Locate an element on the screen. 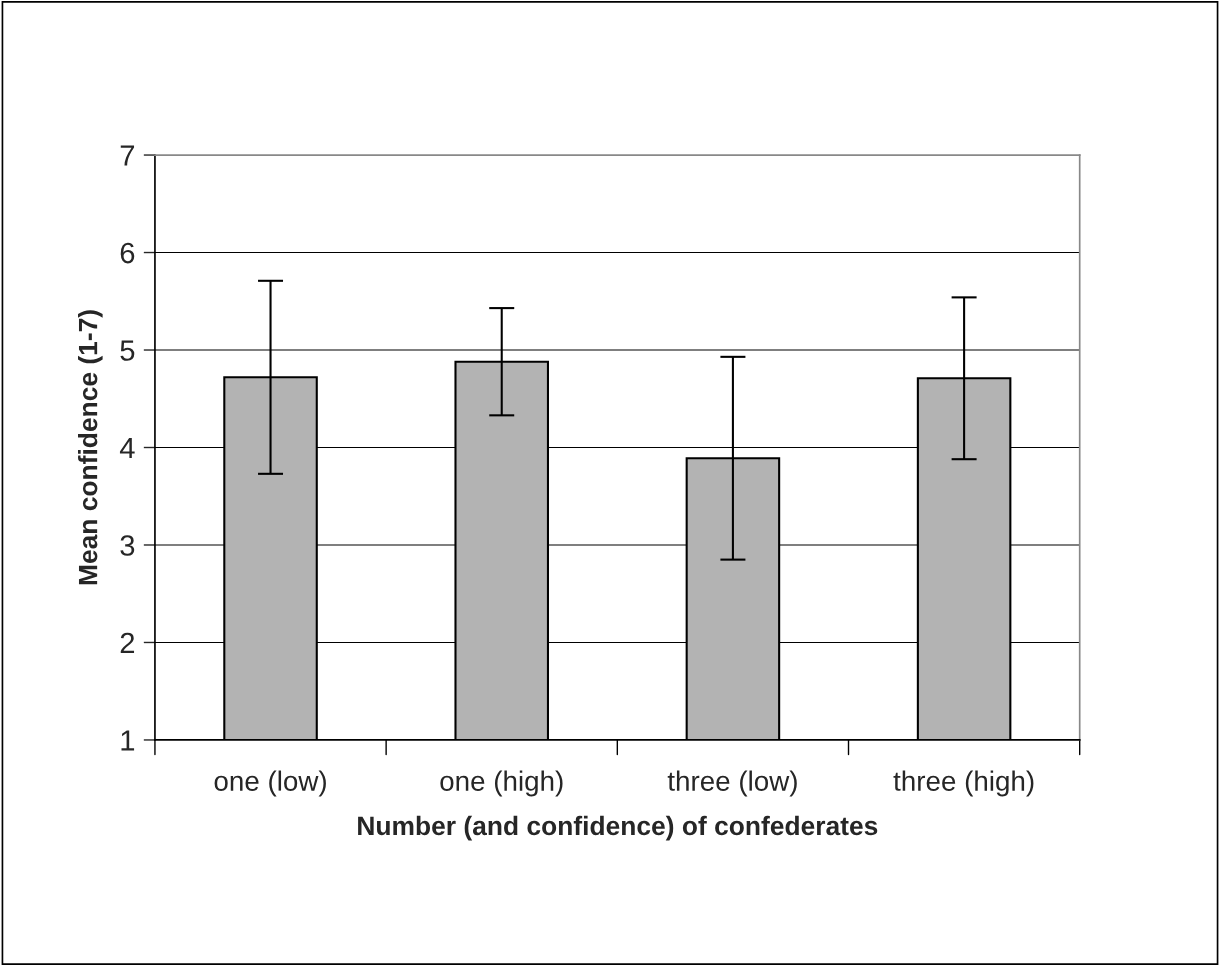 This screenshot has height=966, width=1220. x-axis-title: Number (and confidence) of confederates is located at coordinates (618, 828).